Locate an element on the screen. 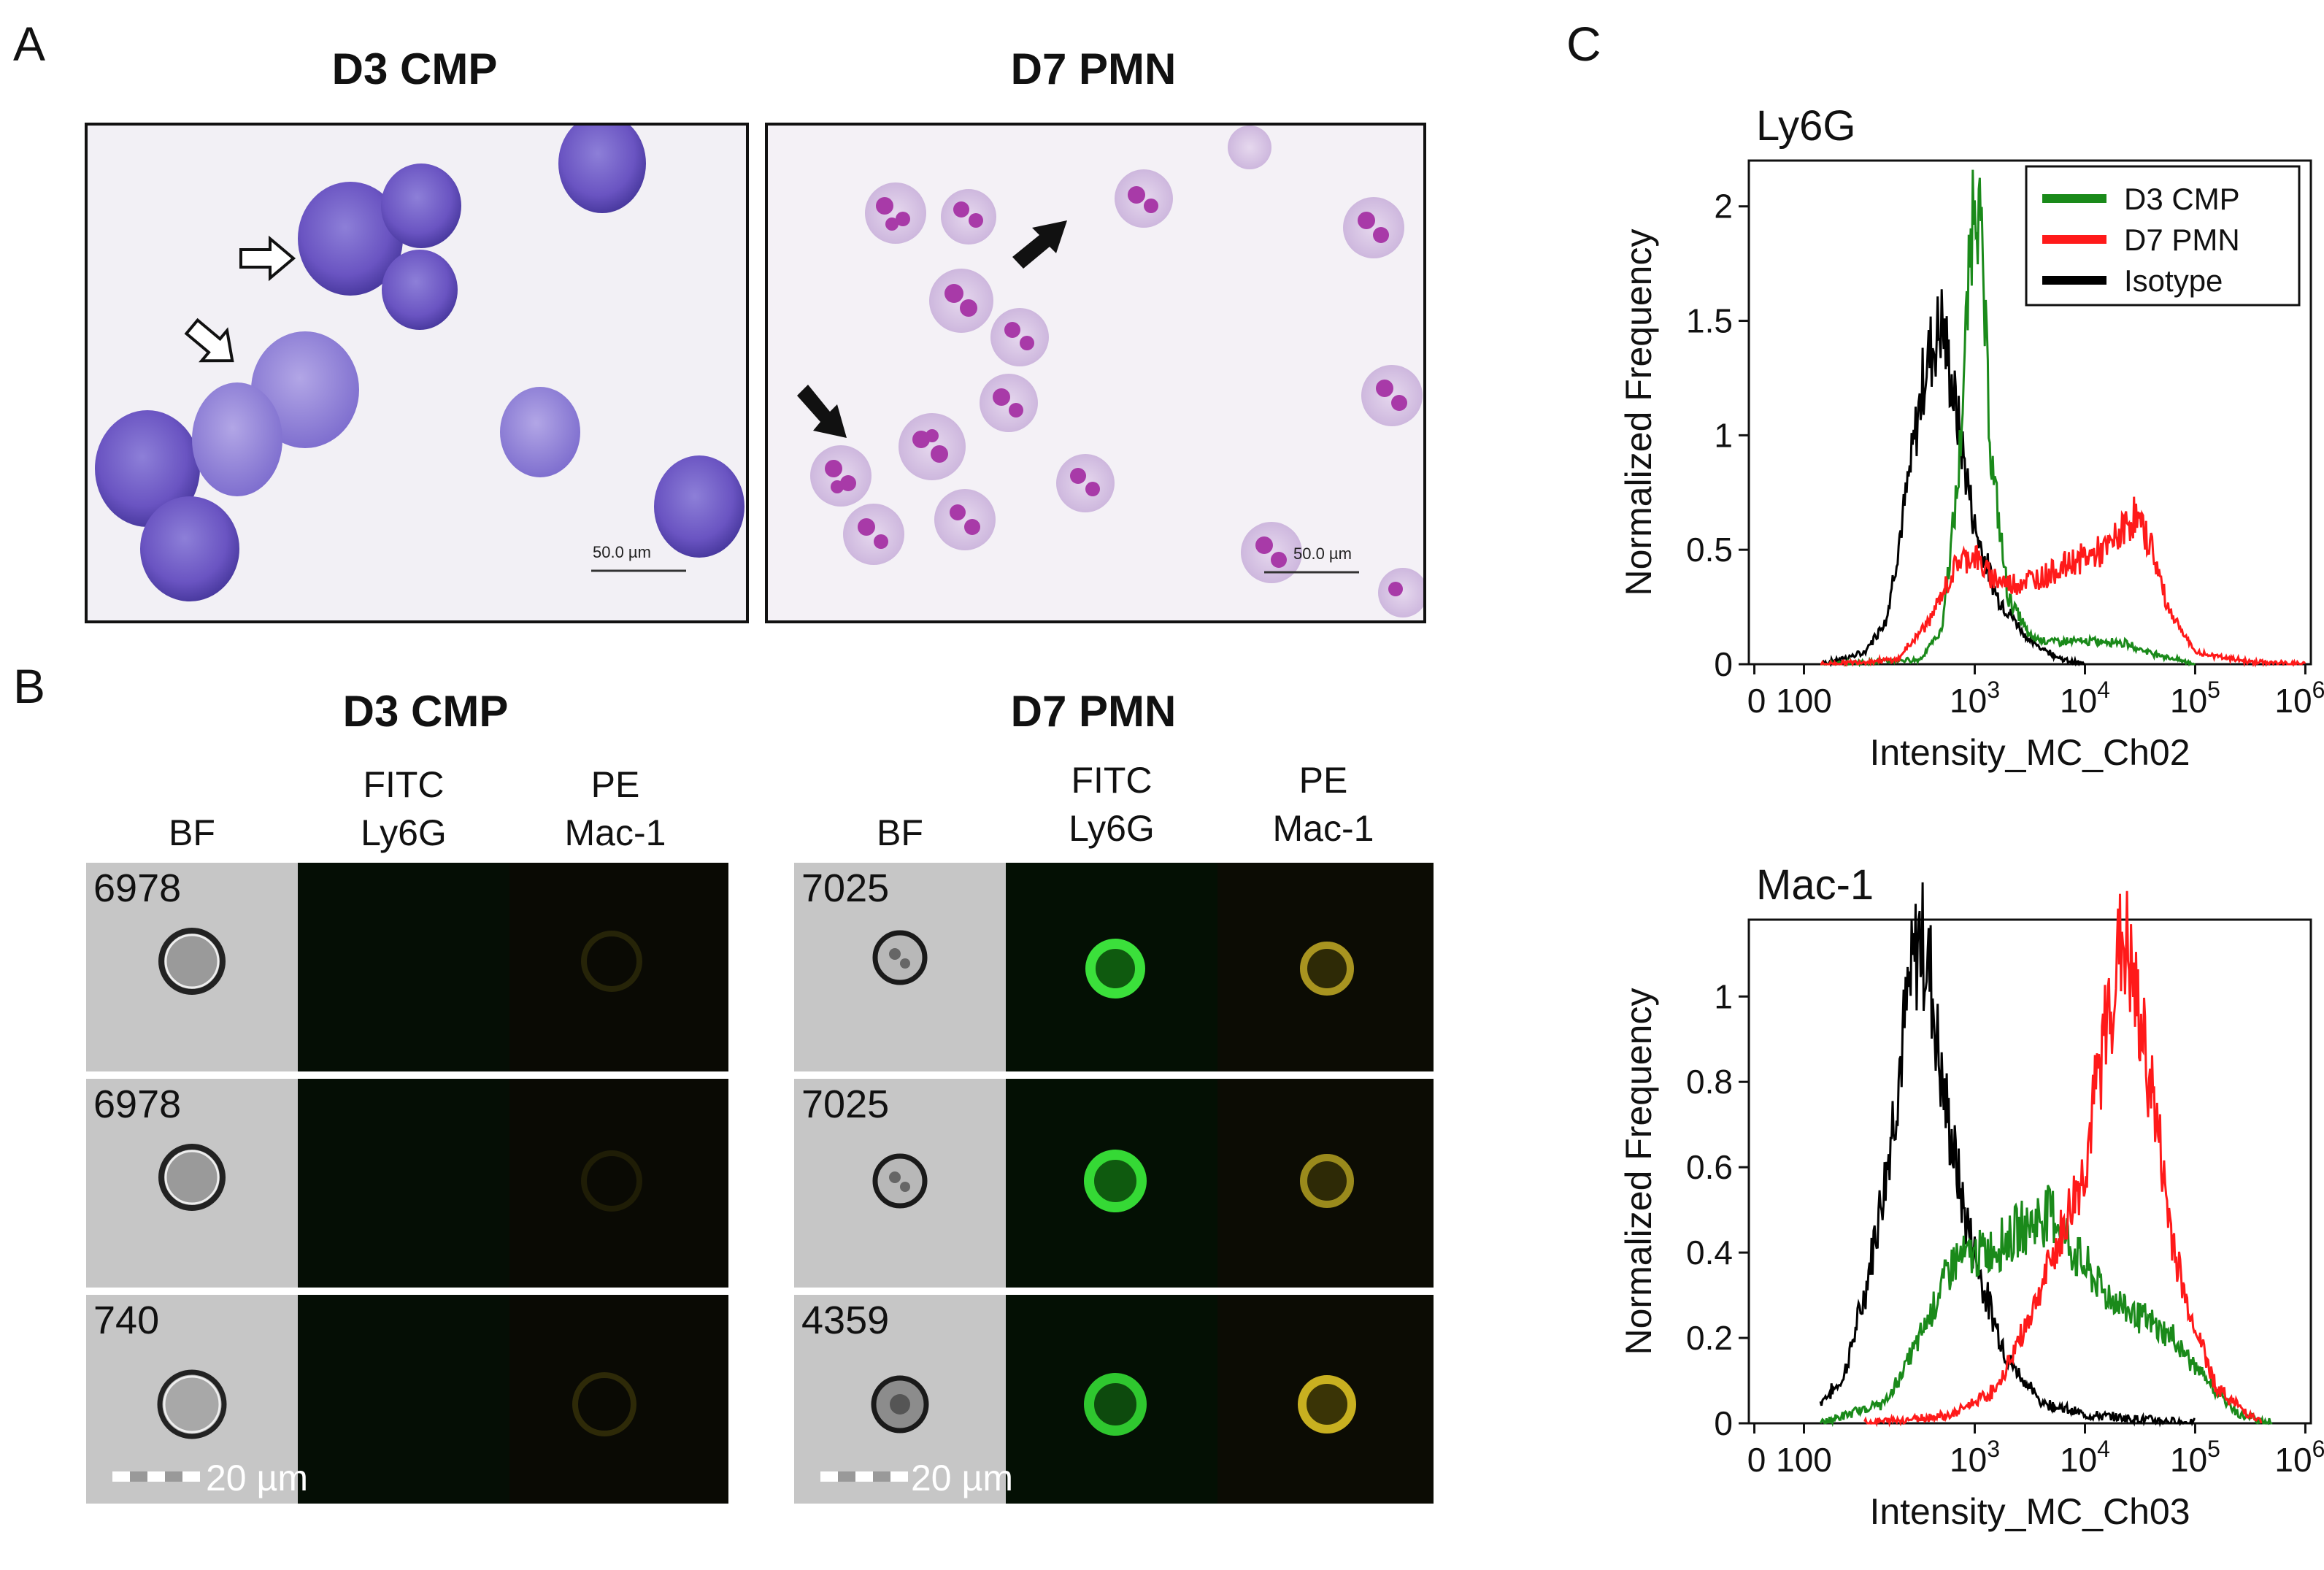 Image resolution: width=2324 pixels, height=1570 pixels. x-axis-label: Intensity_MC_Ch03 is located at coordinates (2030, 1512).